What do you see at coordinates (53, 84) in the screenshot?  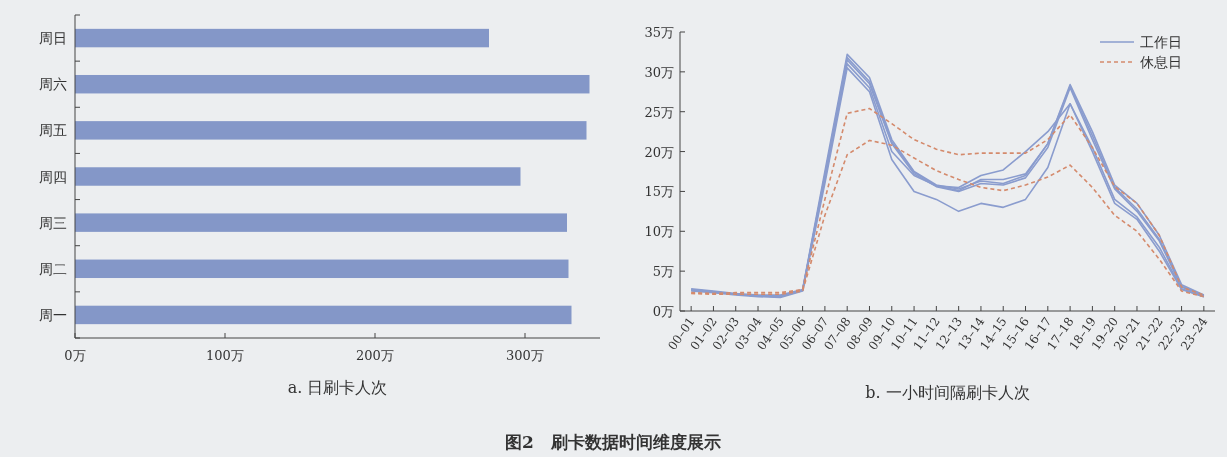 I see `y-tick-label: 周六` at bounding box center [53, 84].